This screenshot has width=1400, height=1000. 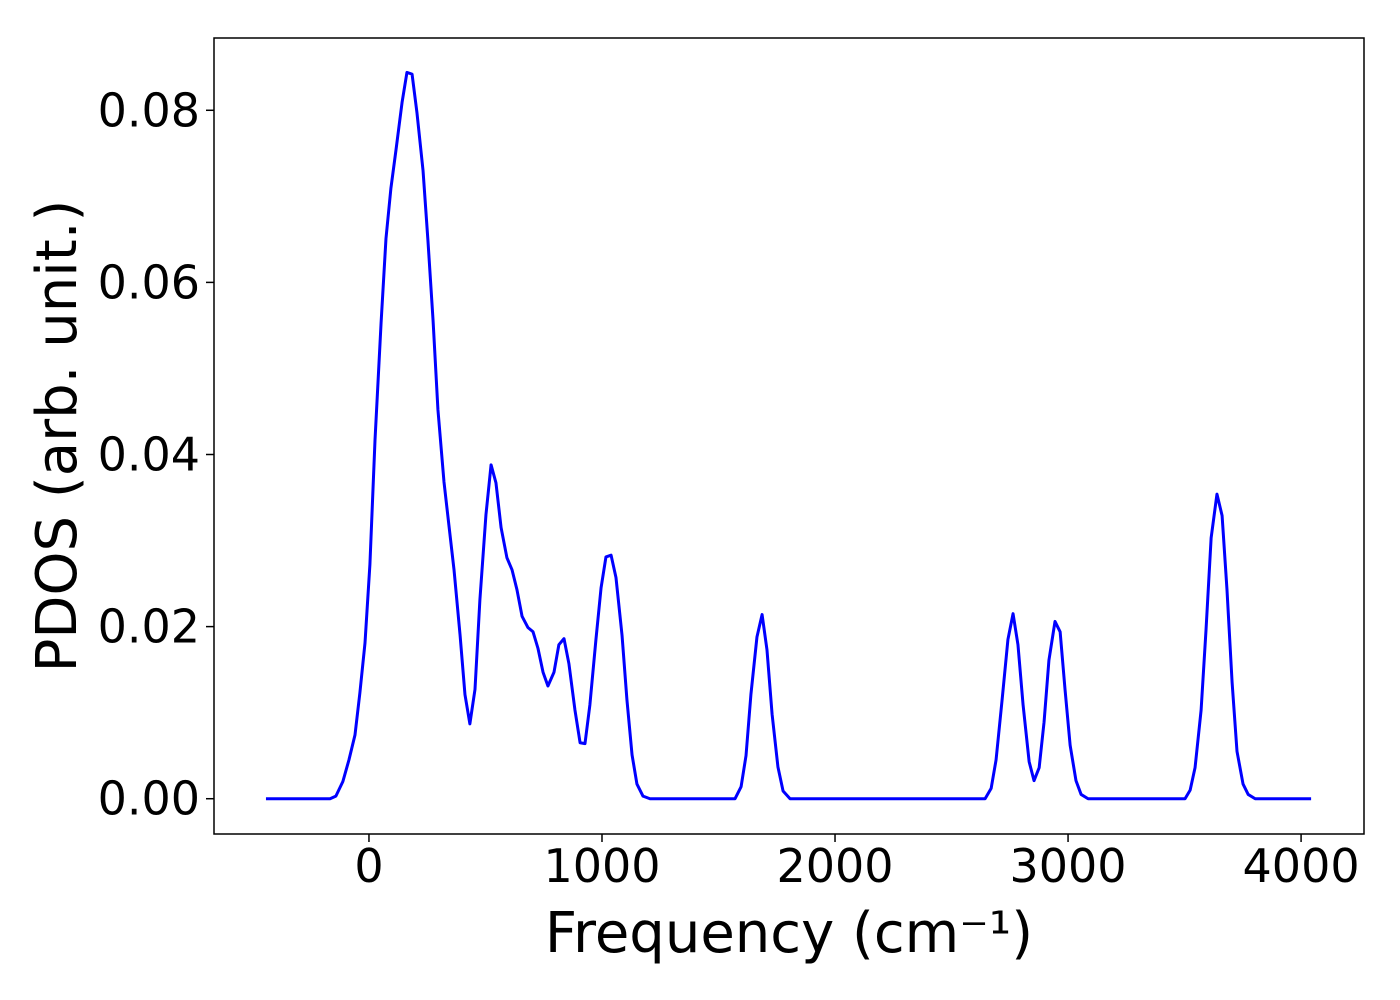 I want to click on x-tick-label: 1000, so click(x=601, y=866).